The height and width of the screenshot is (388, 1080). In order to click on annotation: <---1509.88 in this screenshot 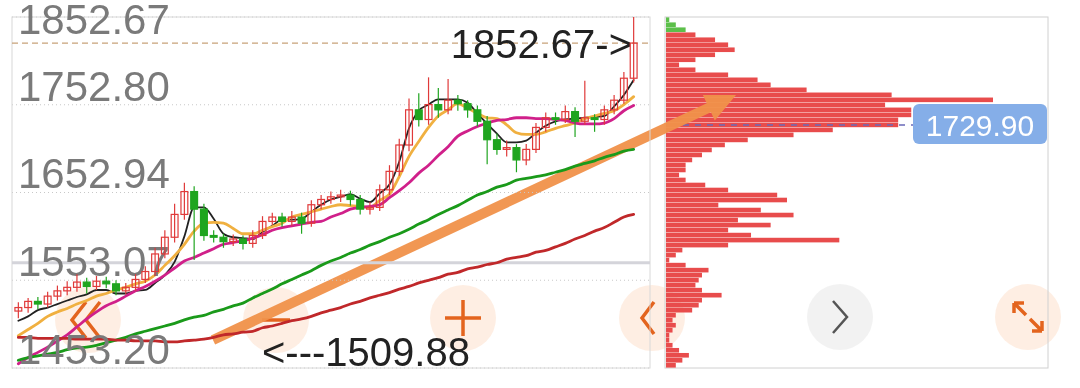, I will do `click(366, 352)`.